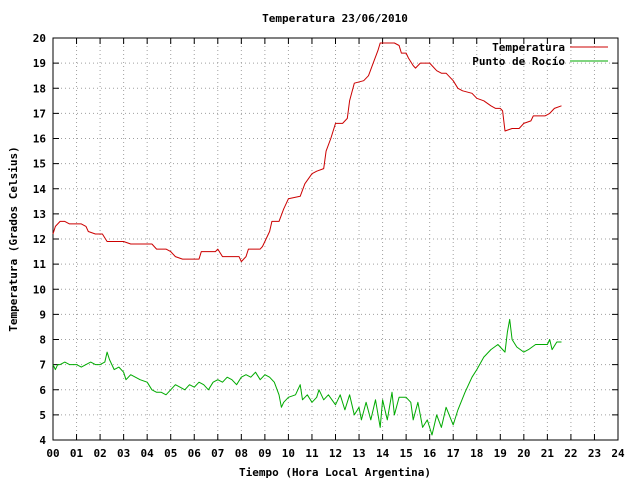 The width and height of the screenshot is (640, 480). What do you see at coordinates (39, 113) in the screenshot?
I see `y-tick-label: 17` at bounding box center [39, 113].